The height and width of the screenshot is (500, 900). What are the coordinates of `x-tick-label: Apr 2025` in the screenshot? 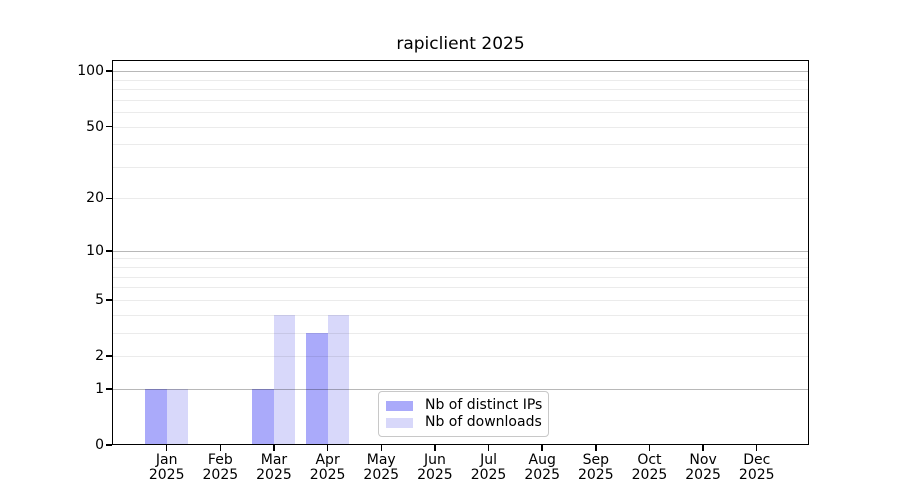 It's located at (328, 468).